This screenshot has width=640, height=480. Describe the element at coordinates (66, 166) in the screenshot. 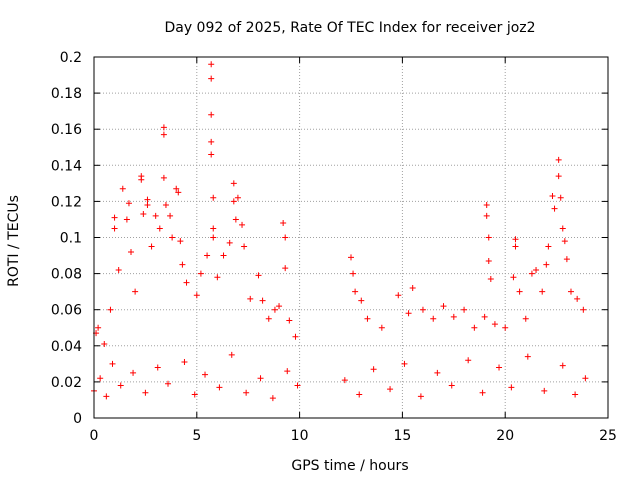

I see `y-tick-label: 0.14` at that location.